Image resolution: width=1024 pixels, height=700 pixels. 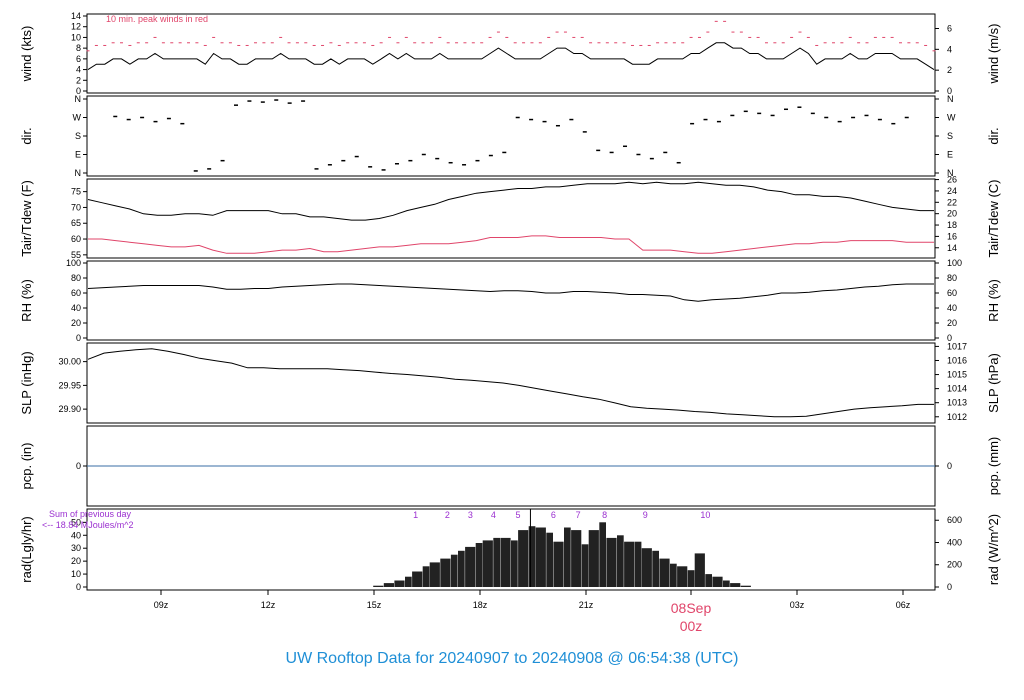 I want to click on dir-ylabel-left: dir., so click(x=26, y=135).